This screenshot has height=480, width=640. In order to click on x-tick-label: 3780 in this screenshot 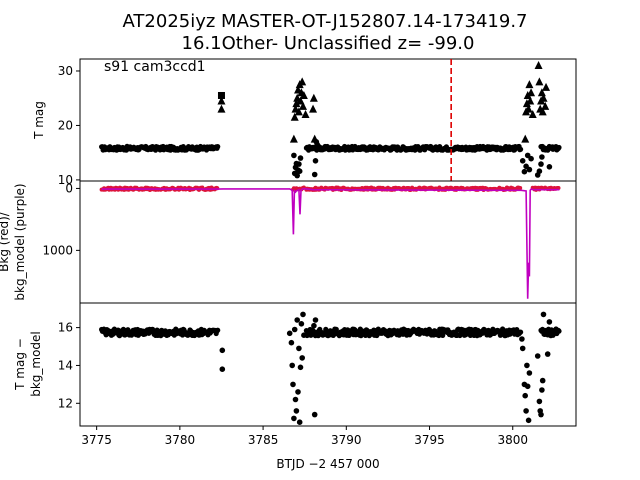, I will do `click(180, 440)`.